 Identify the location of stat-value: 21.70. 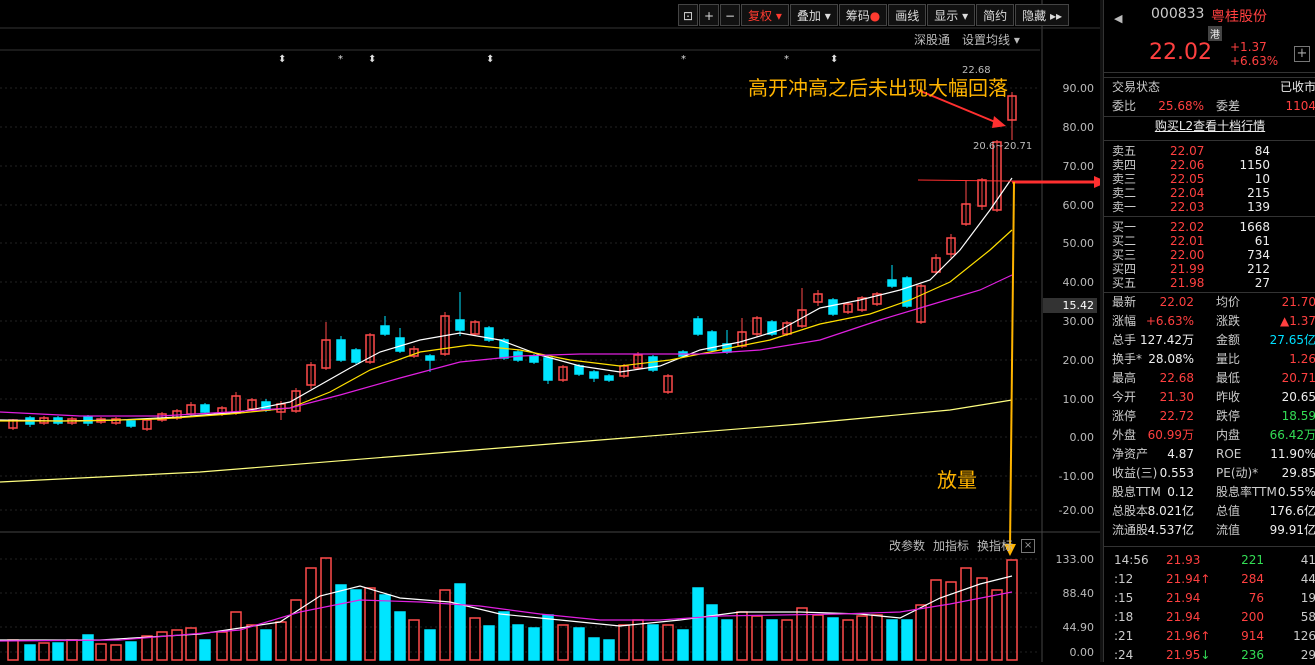
(1298, 302).